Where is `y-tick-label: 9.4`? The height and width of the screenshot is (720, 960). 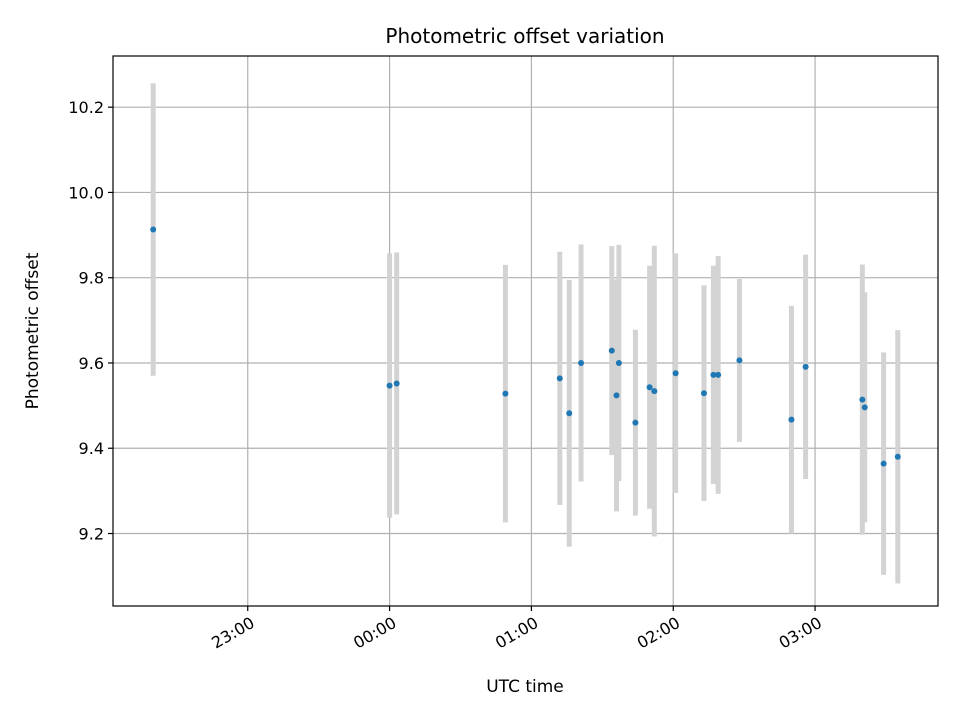
y-tick-label: 9.4 is located at coordinates (91, 448).